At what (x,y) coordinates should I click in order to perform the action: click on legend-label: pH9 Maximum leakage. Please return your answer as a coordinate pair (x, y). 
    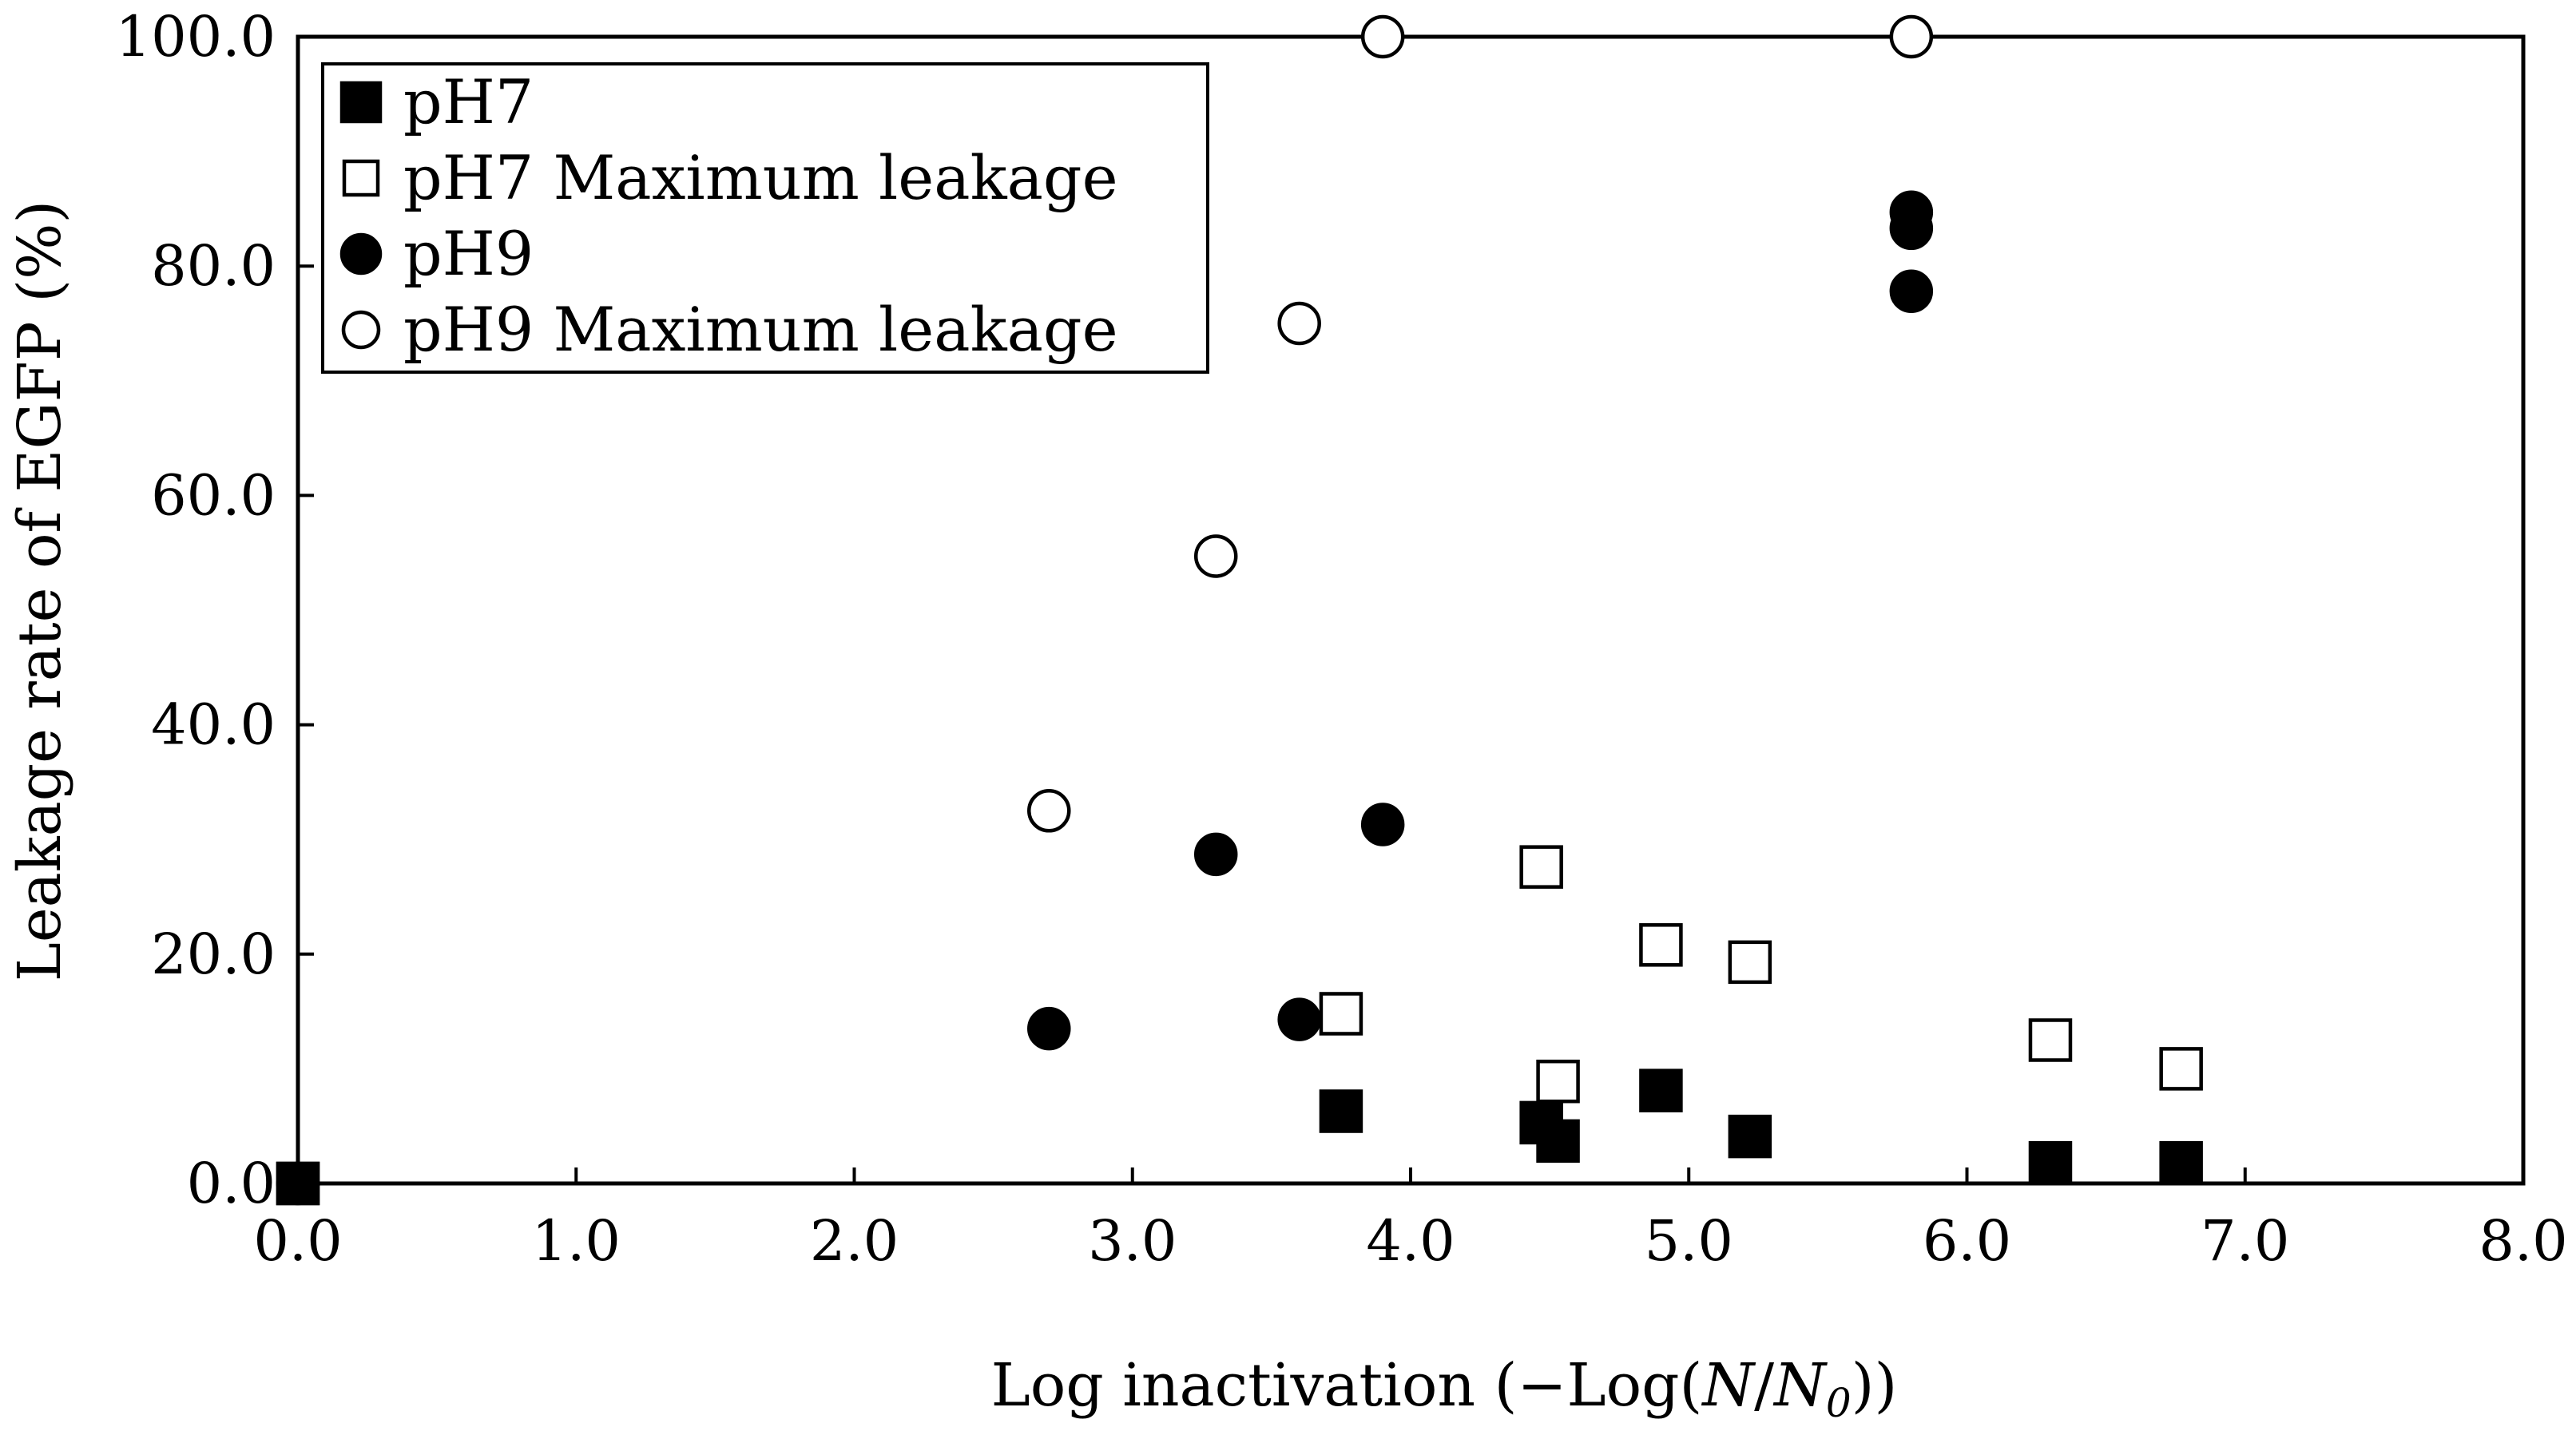
    Looking at the image, I should click on (760, 329).